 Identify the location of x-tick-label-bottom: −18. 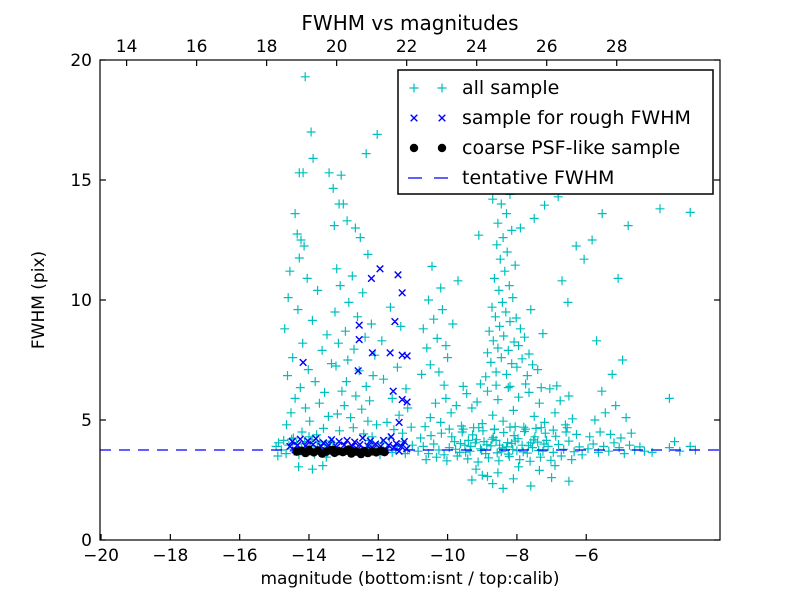
(170, 556).